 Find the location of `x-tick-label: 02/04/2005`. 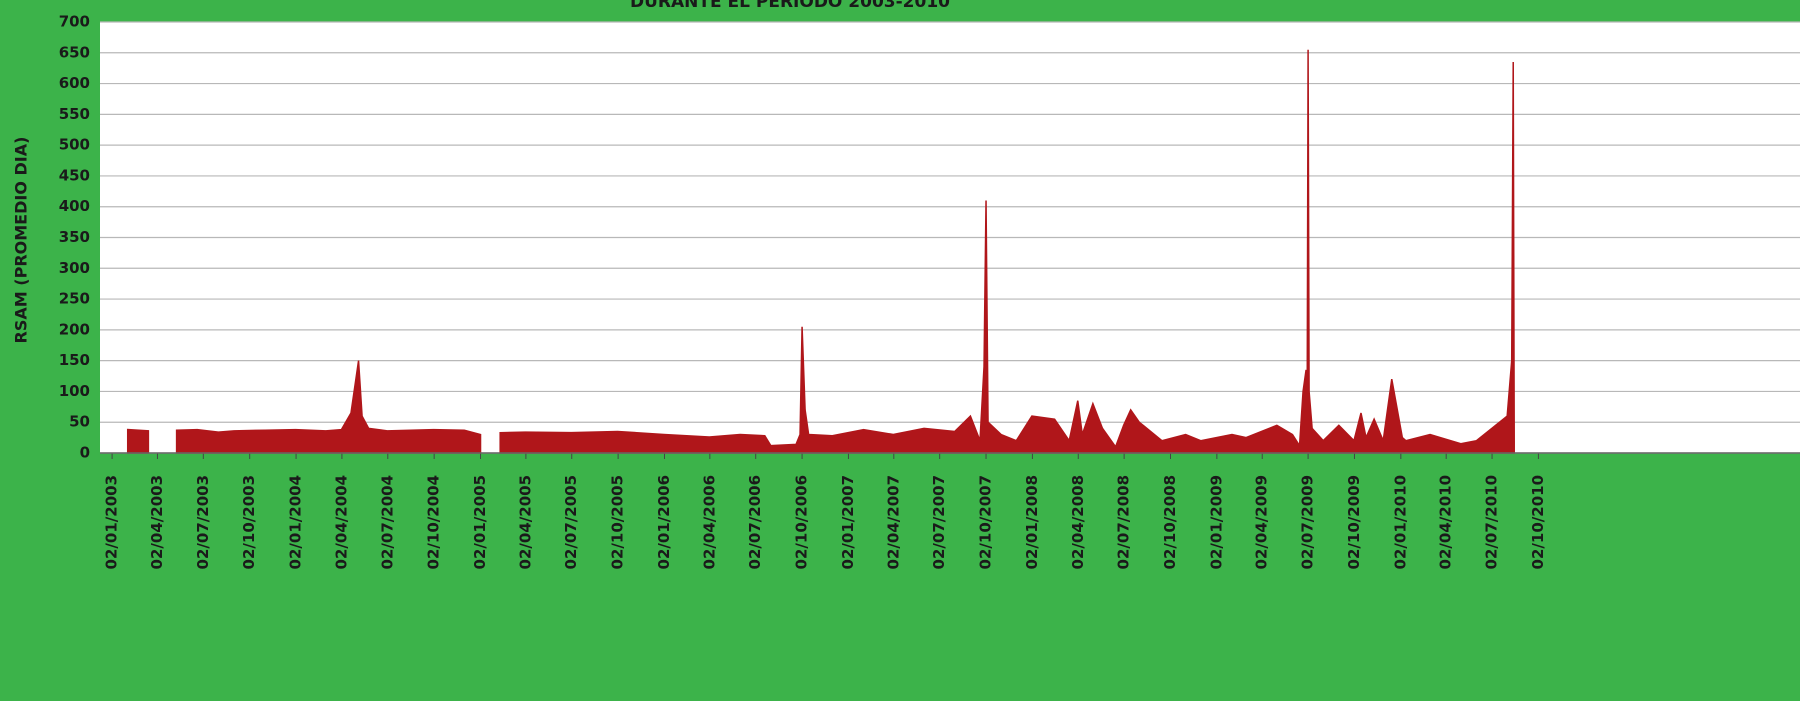

x-tick-label: 02/04/2005 is located at coordinates (525, 522).